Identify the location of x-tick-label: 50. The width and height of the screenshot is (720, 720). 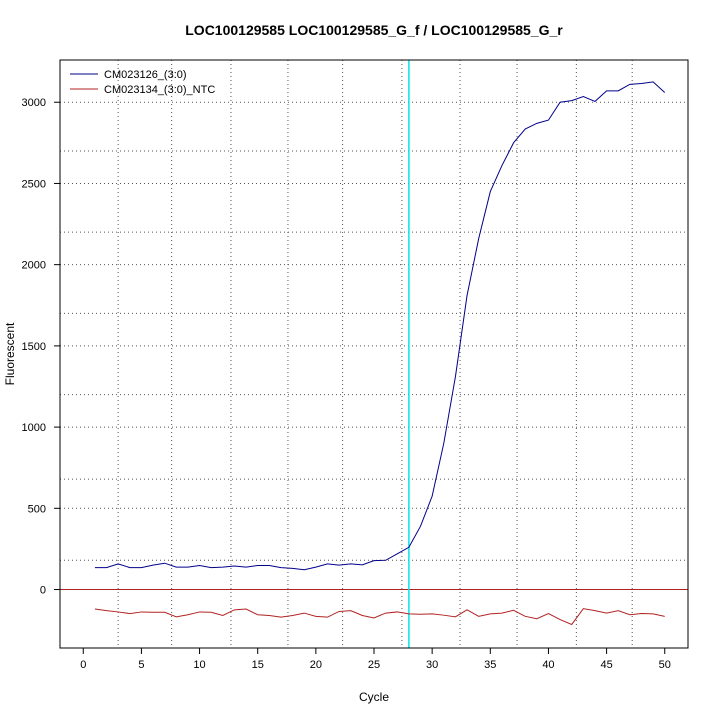
(665, 665).